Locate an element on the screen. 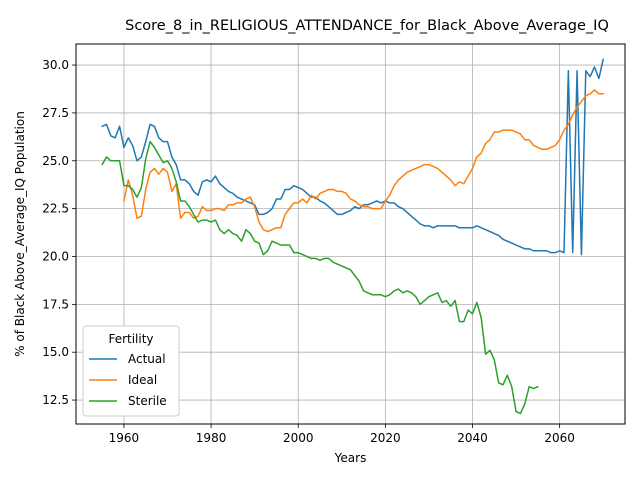 The image size is (640, 480). legend-box is located at coordinates (131, 371).